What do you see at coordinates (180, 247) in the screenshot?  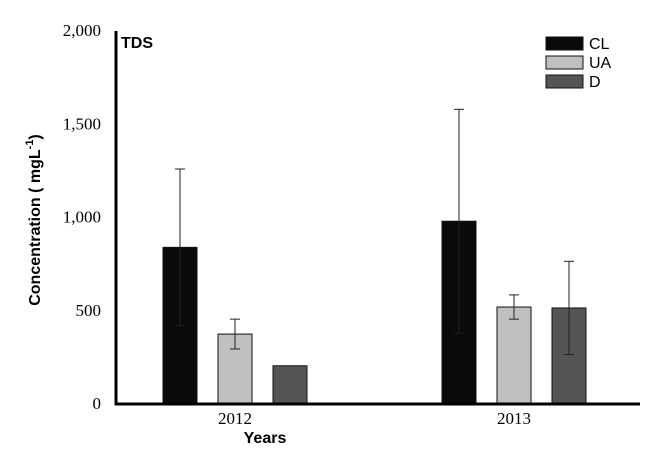 I see `error-bar-cl-2012` at bounding box center [180, 247].